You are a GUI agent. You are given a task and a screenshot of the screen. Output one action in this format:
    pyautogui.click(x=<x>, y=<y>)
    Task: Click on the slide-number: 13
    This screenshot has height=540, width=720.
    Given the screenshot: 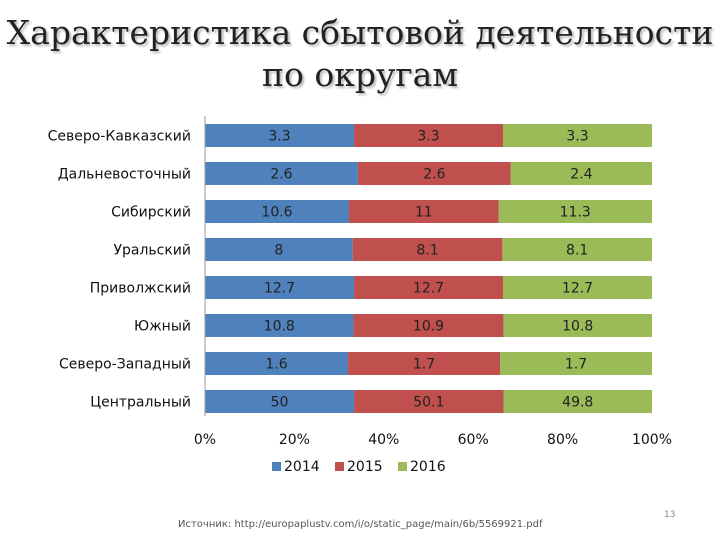 What is the action you would take?
    pyautogui.click(x=670, y=515)
    